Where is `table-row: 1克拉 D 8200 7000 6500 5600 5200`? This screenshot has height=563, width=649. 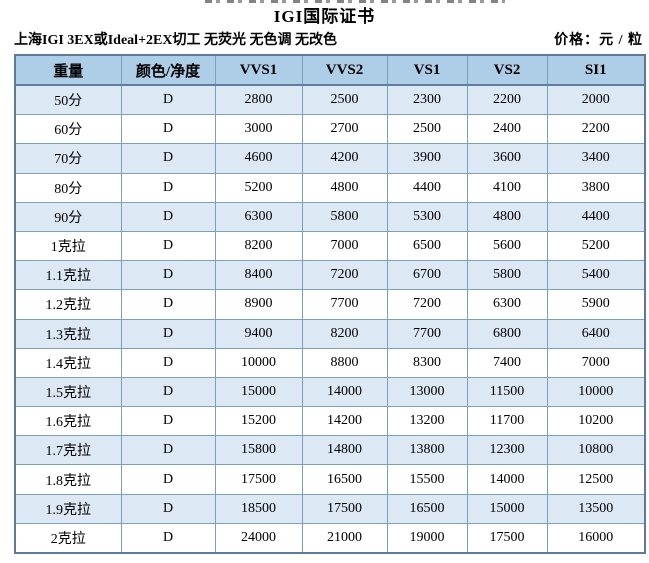 table-row: 1克拉 D 8200 7000 6500 5600 5200 is located at coordinates (330, 246).